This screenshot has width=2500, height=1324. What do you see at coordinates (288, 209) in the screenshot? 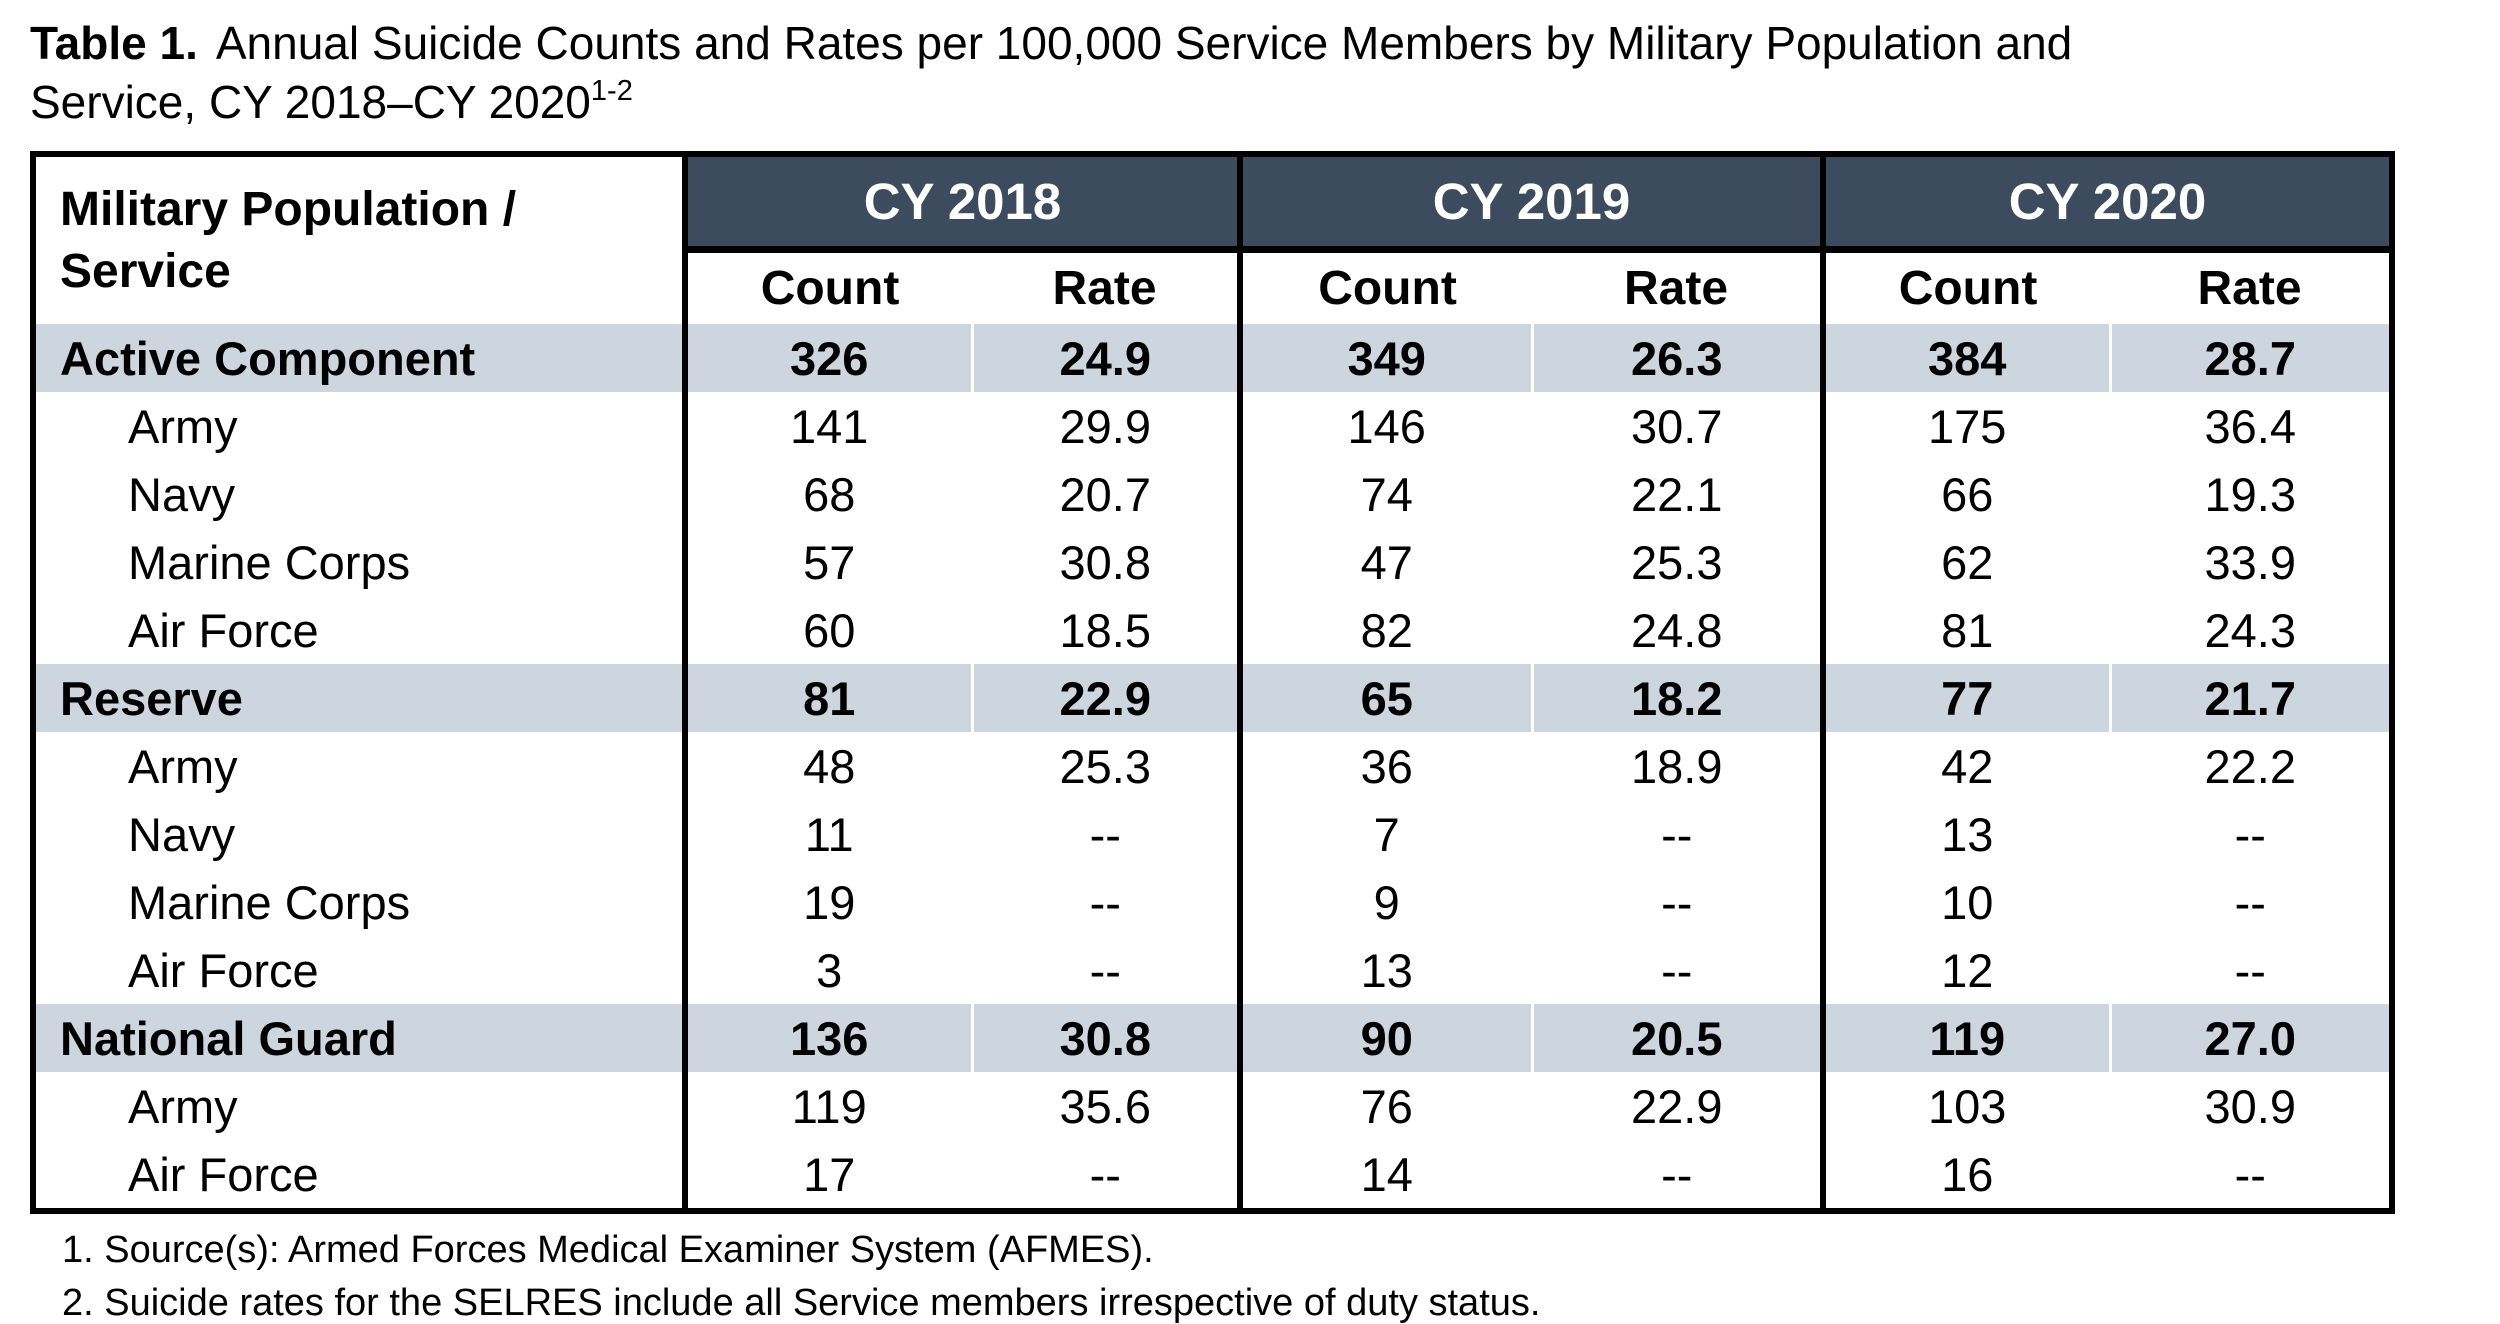
I see `row-header-line1: Military Population /` at bounding box center [288, 209].